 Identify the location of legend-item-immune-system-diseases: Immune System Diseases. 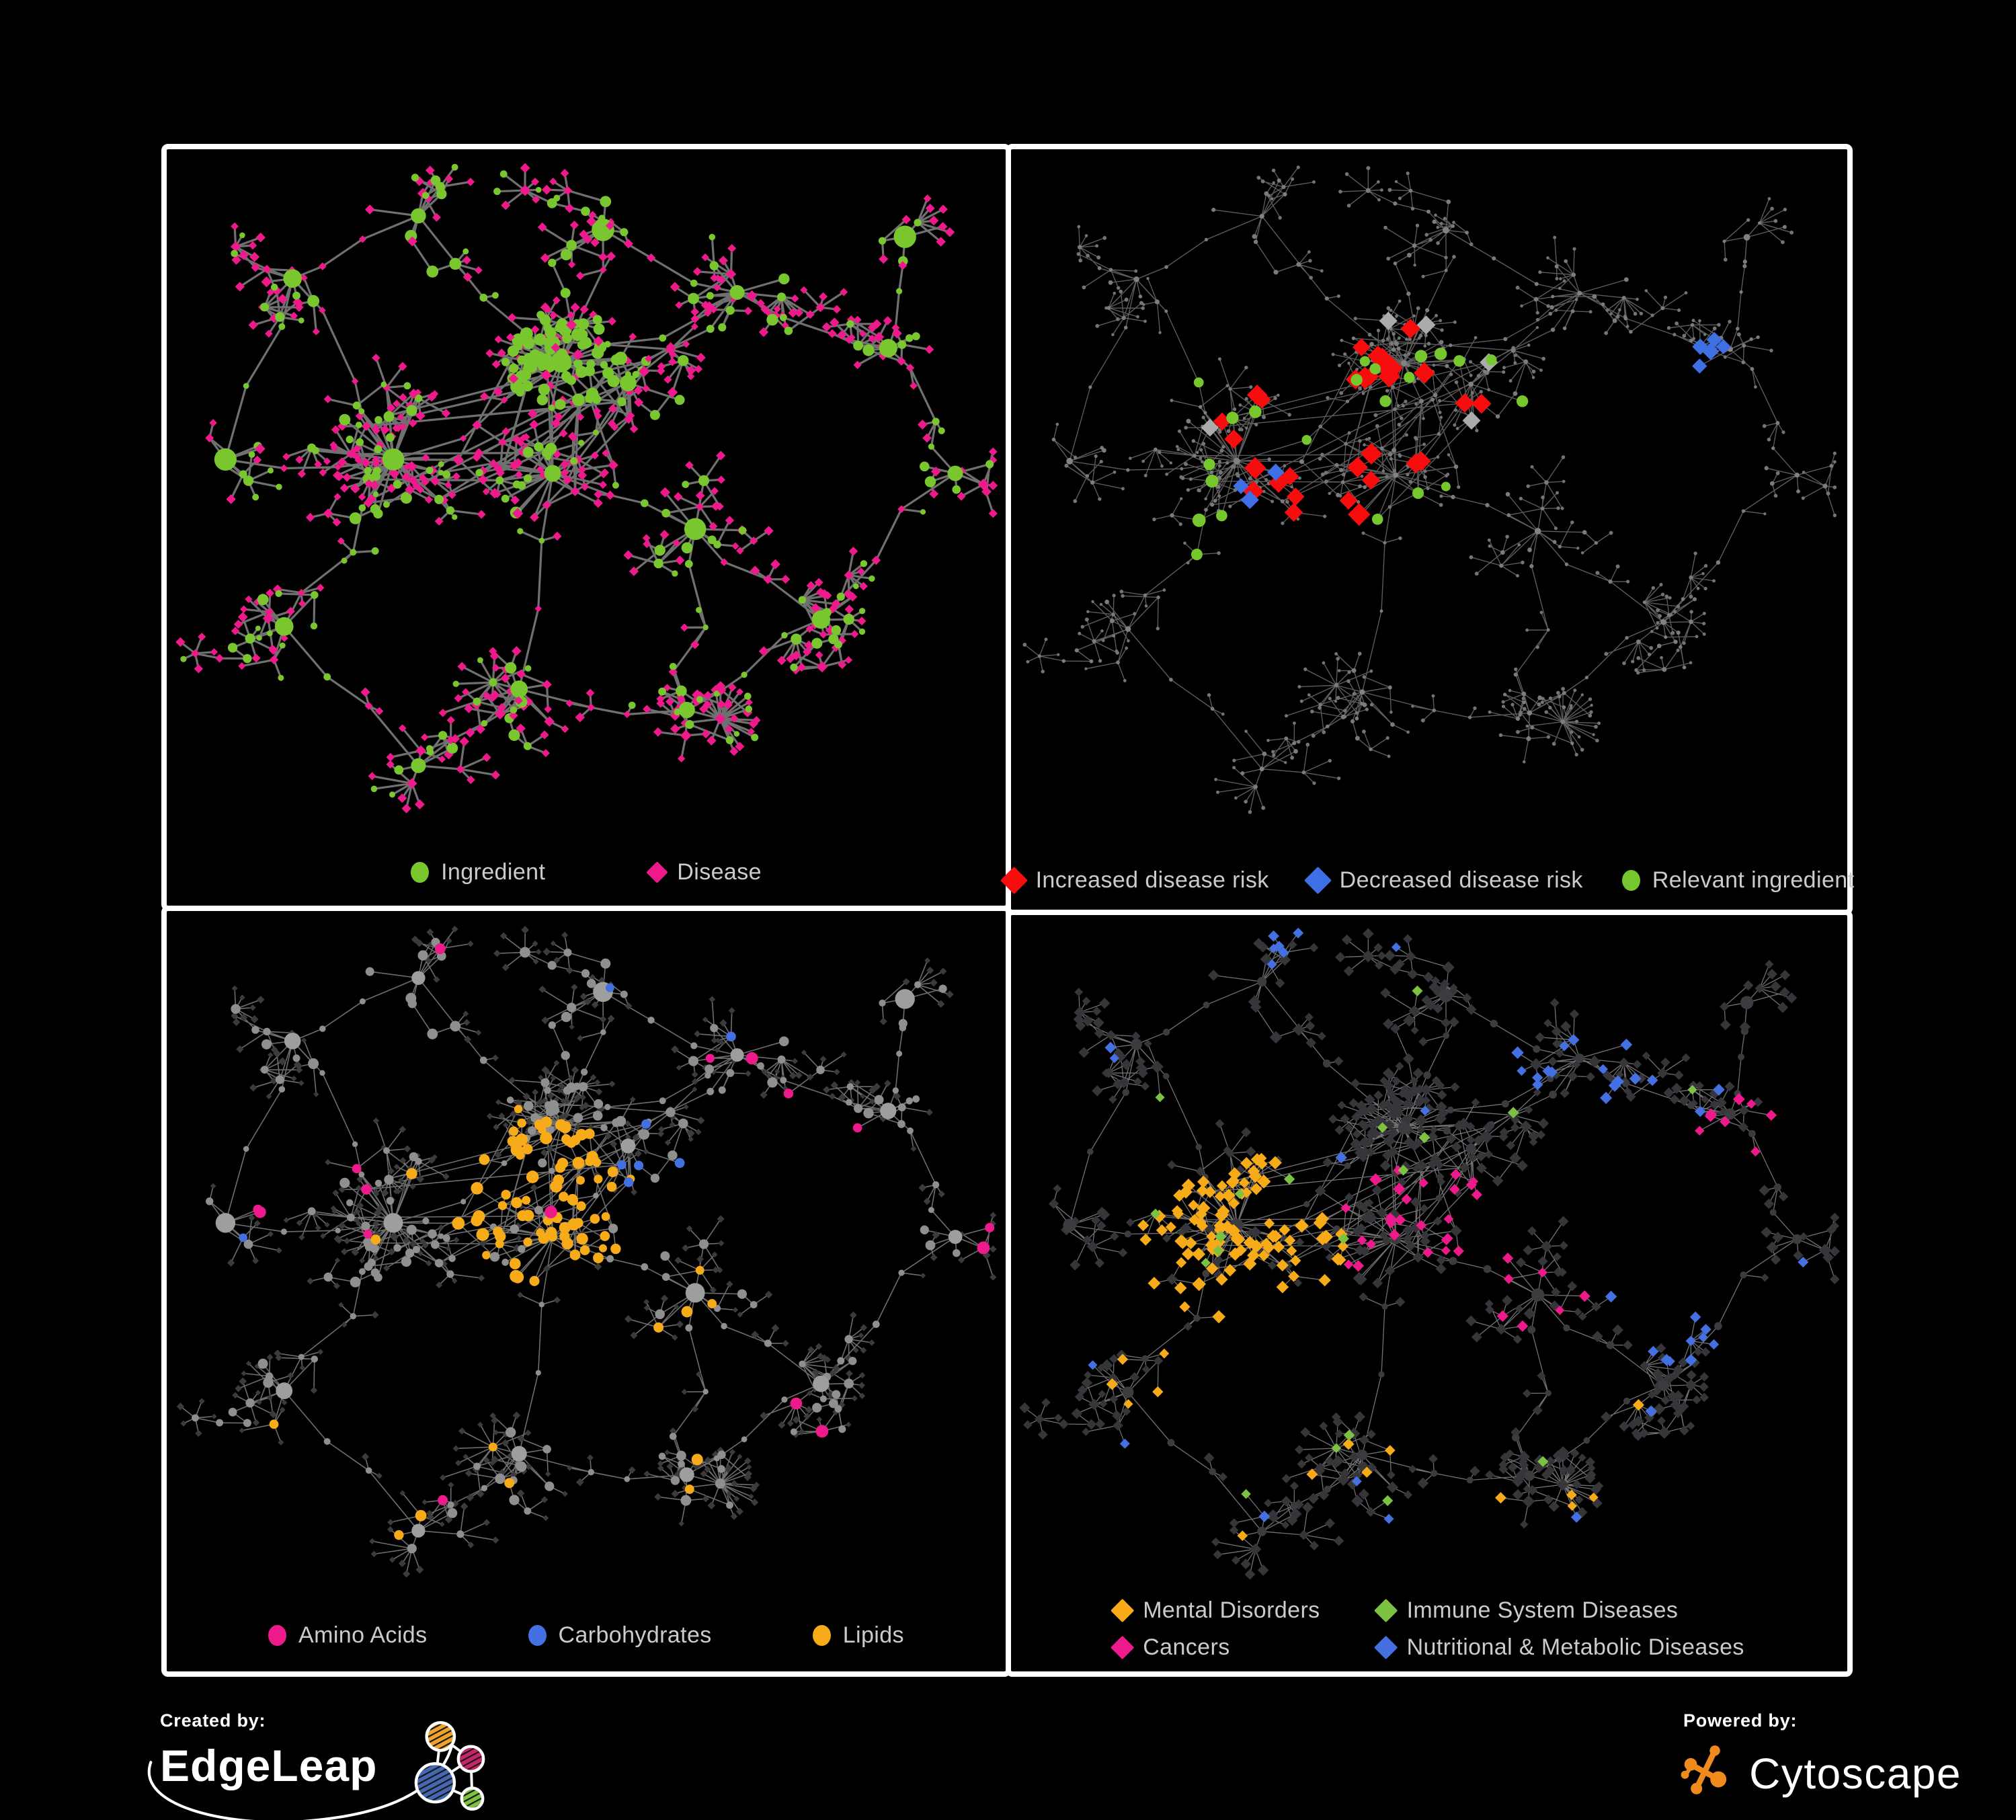
(1559, 1610).